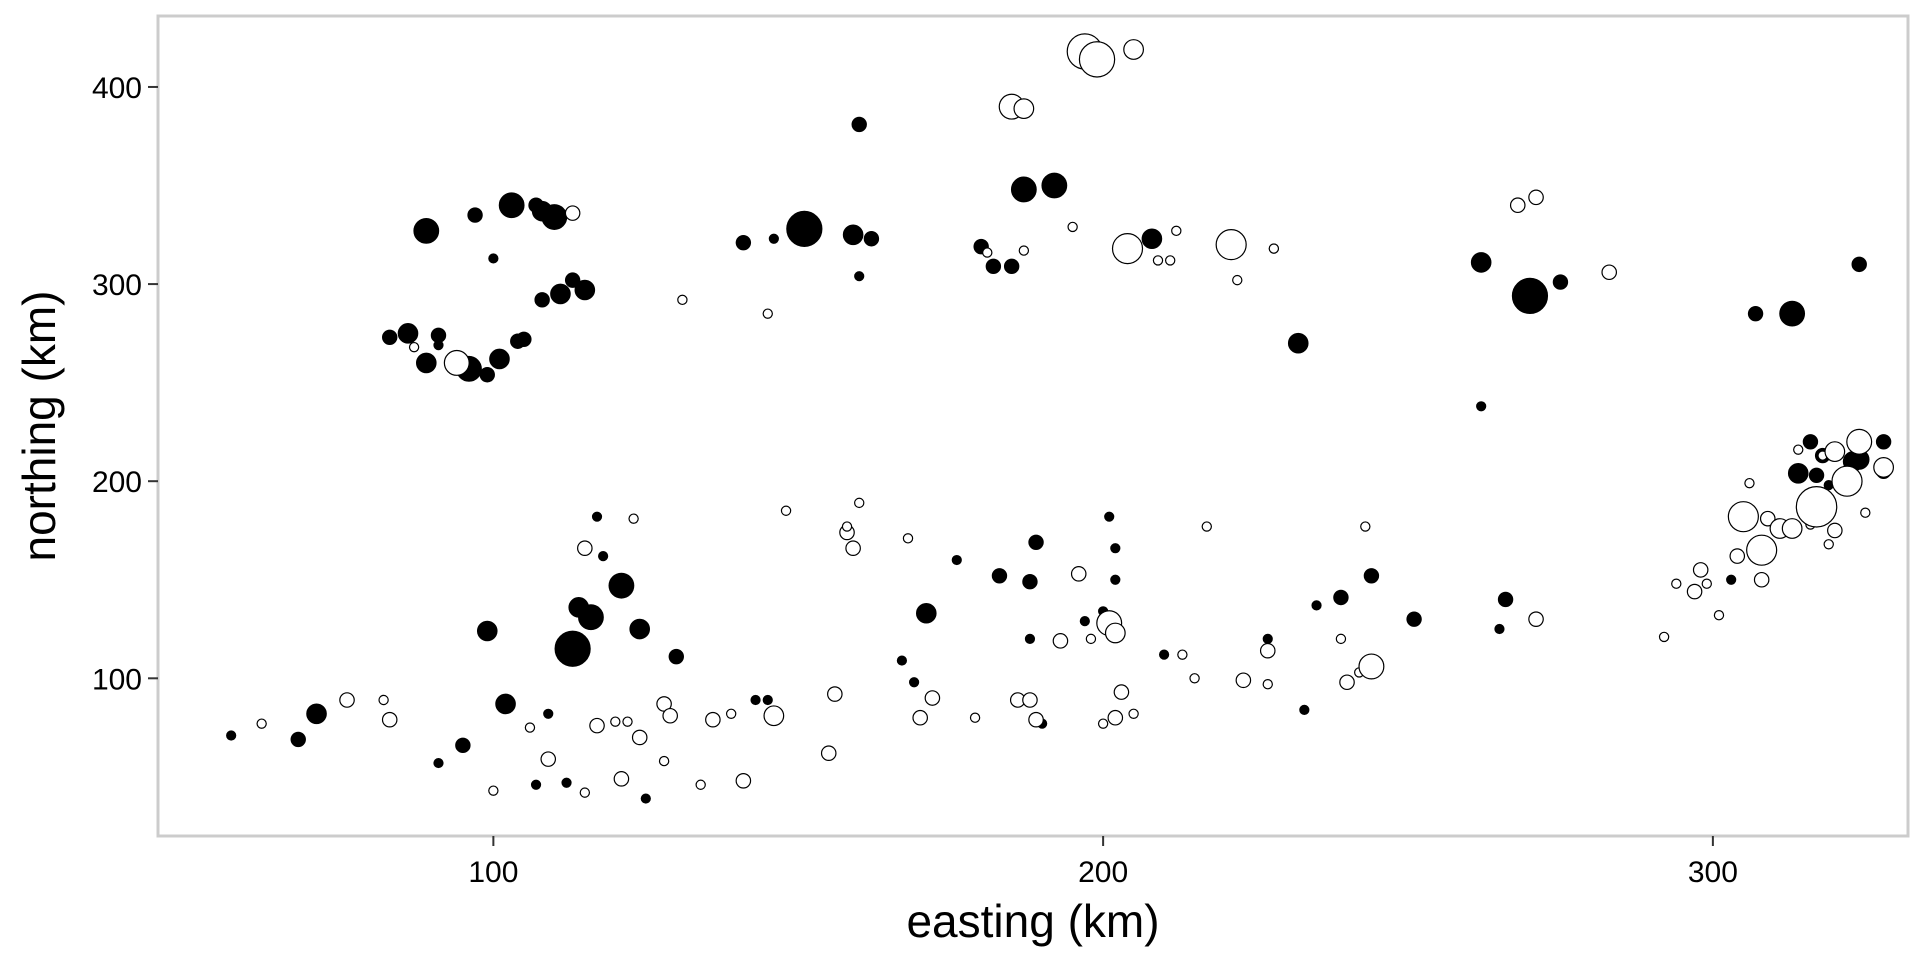 This screenshot has height=960, width=1920. Describe the element at coordinates (117, 285) in the screenshot. I see `y-tick-label: 300` at that location.